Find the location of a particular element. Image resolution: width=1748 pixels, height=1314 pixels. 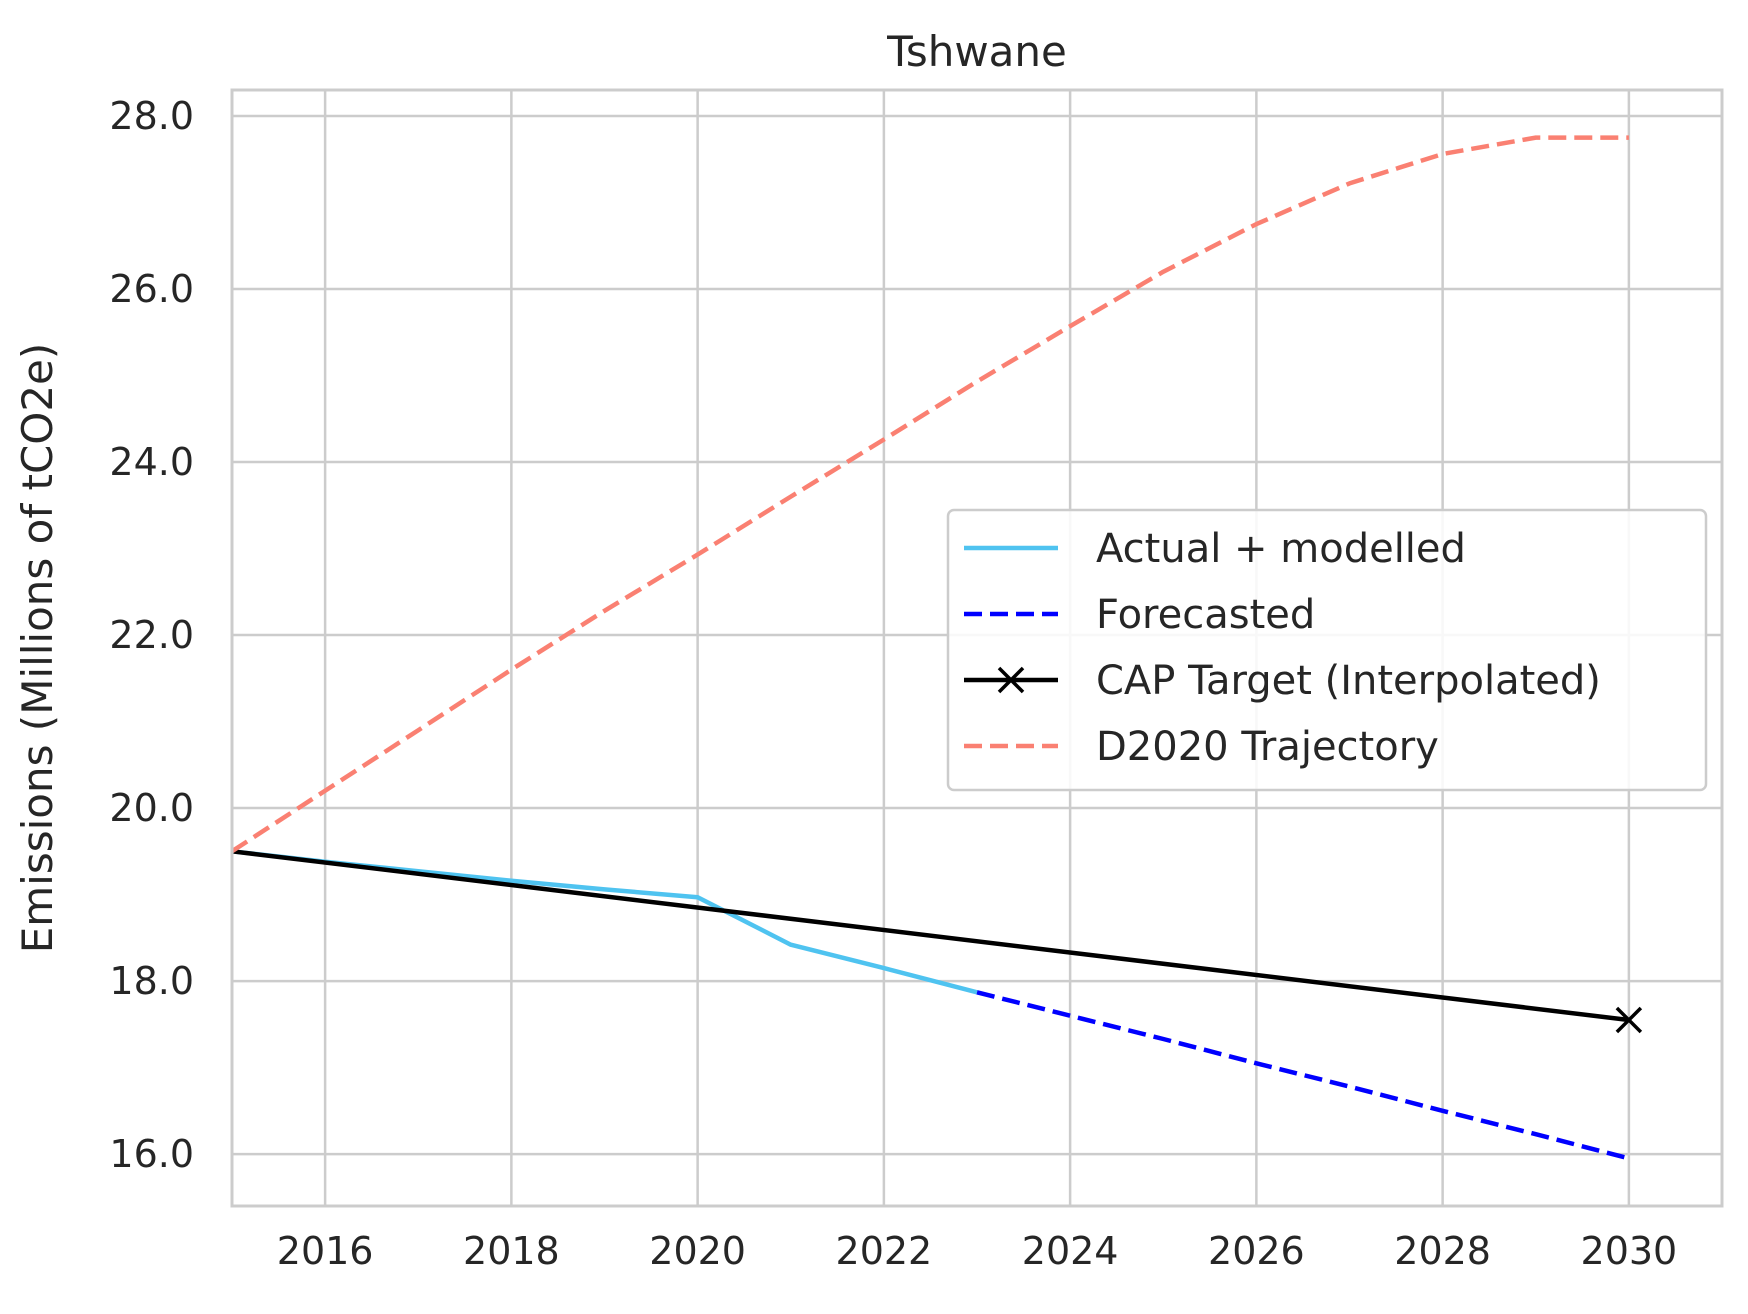

y-tick-label: 24.0 is located at coordinates (151, 462).